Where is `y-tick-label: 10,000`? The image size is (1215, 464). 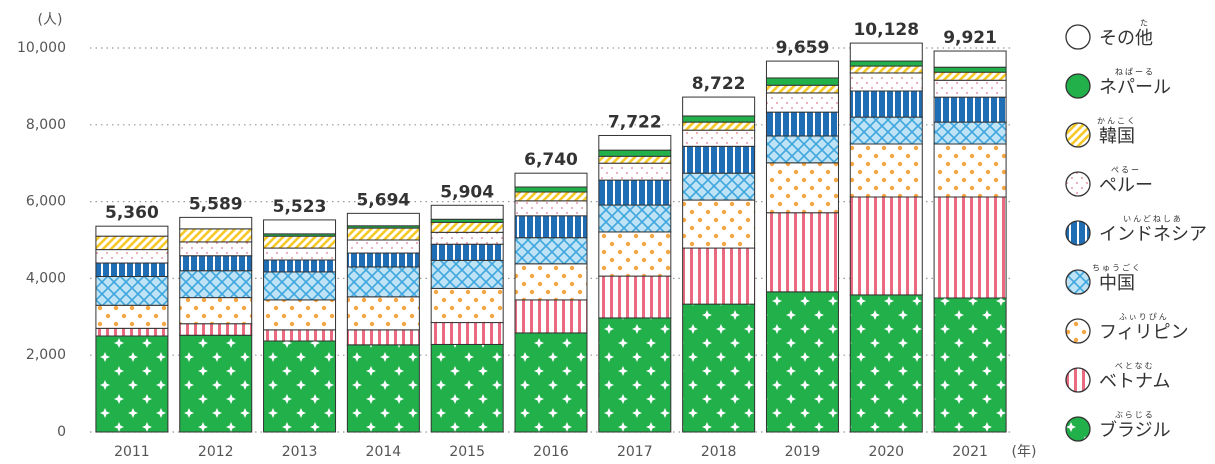
y-tick-label: 10,000 is located at coordinates (41, 48).